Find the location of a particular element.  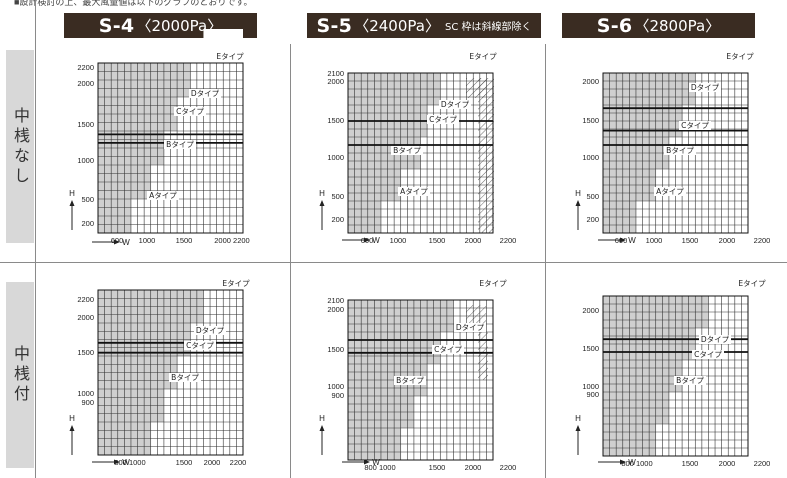

chart5-ytick: 900 is located at coordinates (592, 394).